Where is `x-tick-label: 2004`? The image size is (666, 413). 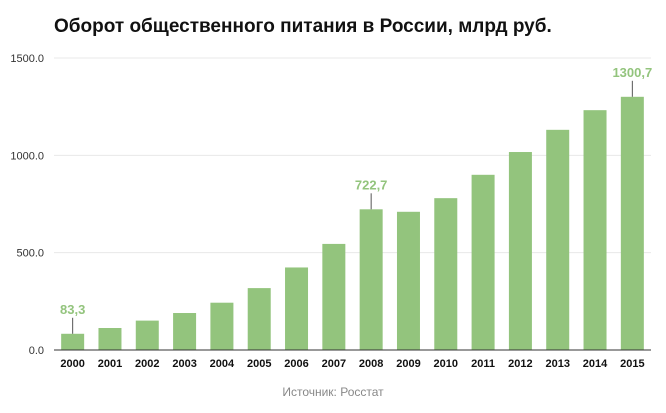 x-tick-label: 2004 is located at coordinates (222, 364).